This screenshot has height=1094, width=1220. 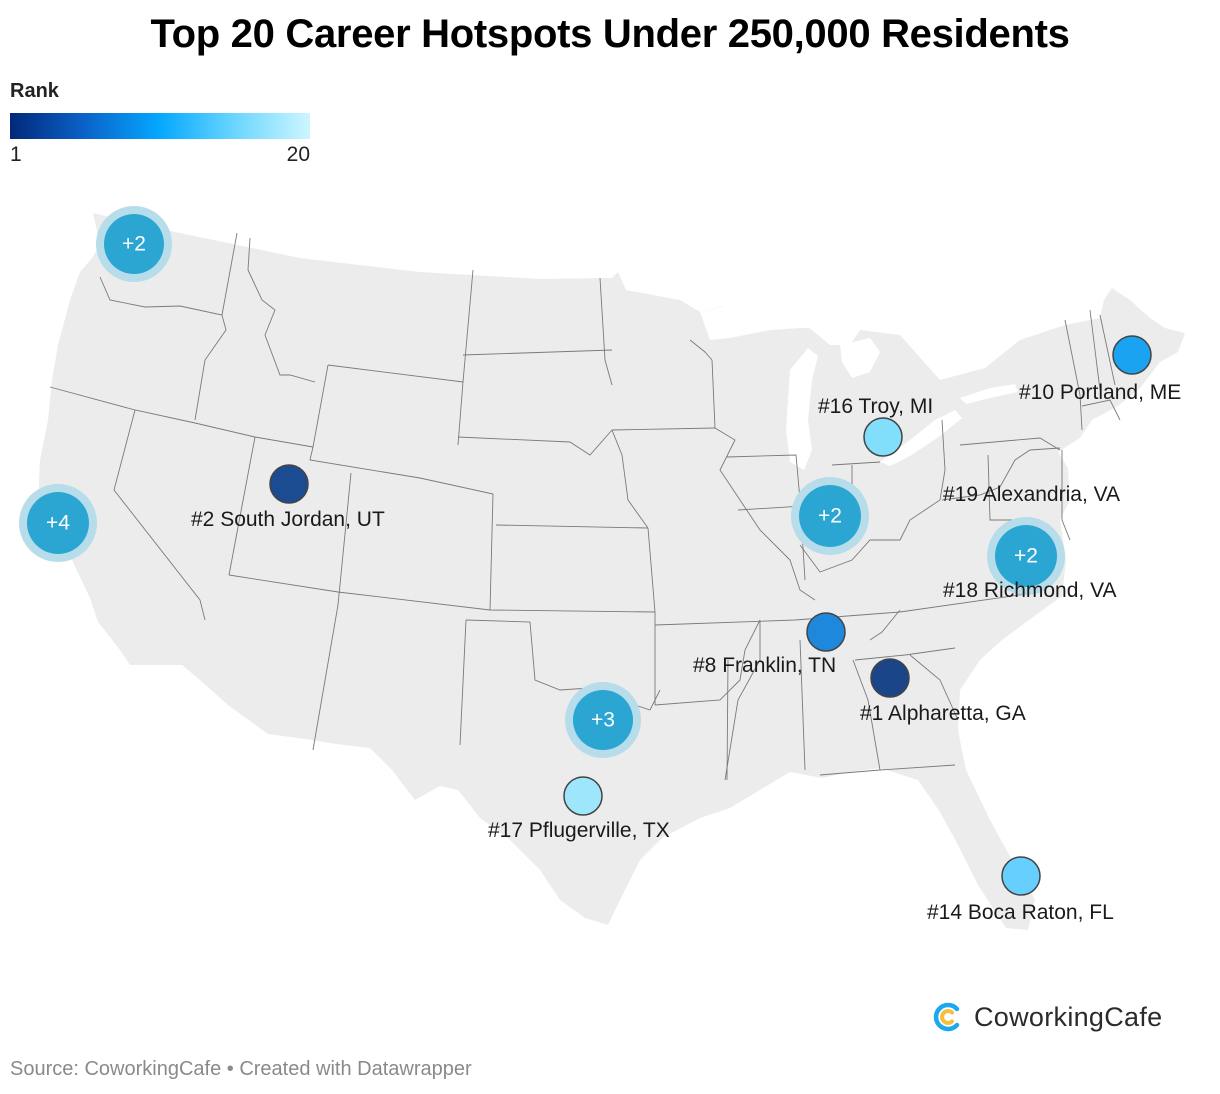 I want to click on cluster-count: +4, so click(x=58, y=523).